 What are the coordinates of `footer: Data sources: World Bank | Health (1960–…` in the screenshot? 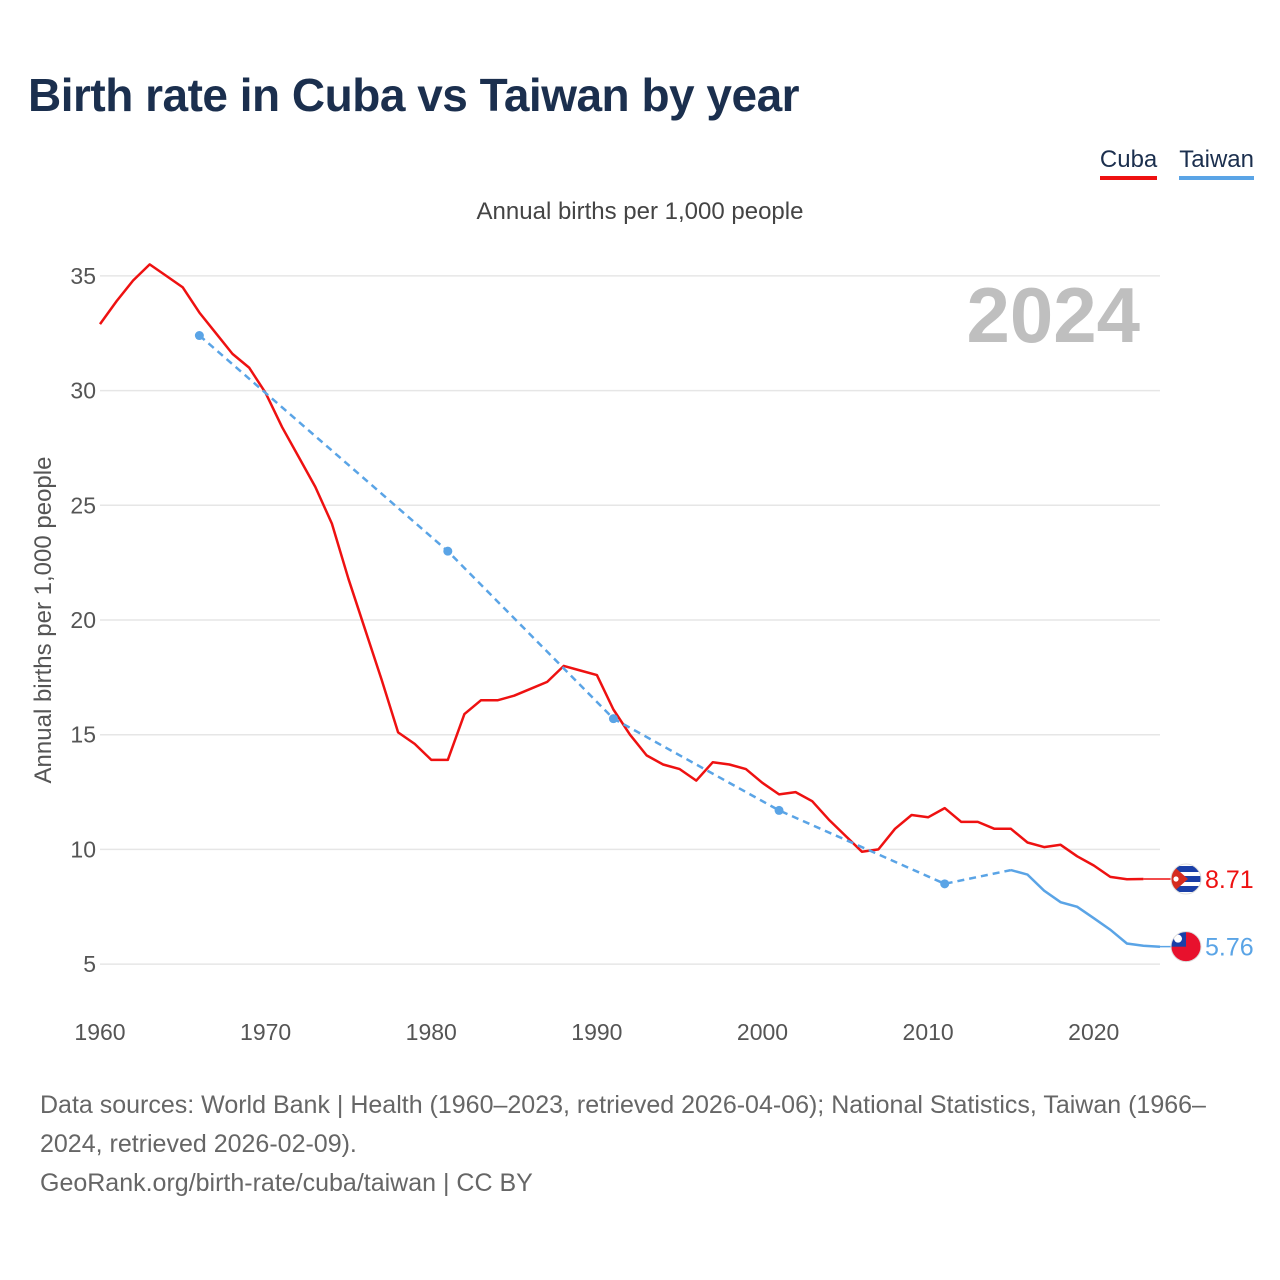 It's located at (645, 1144).